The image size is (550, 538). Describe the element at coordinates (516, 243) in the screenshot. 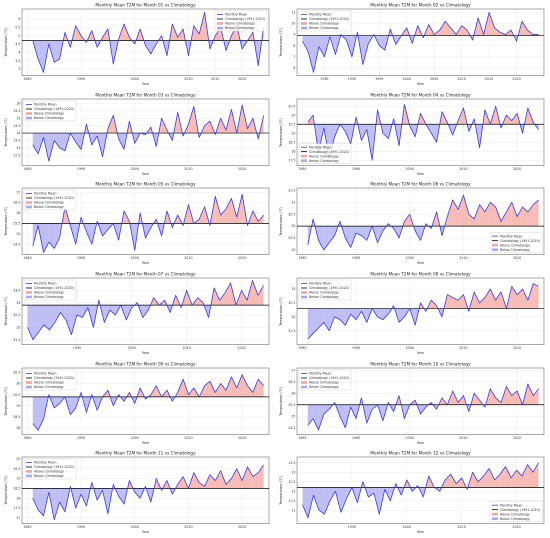

I see `legend-box` at that location.